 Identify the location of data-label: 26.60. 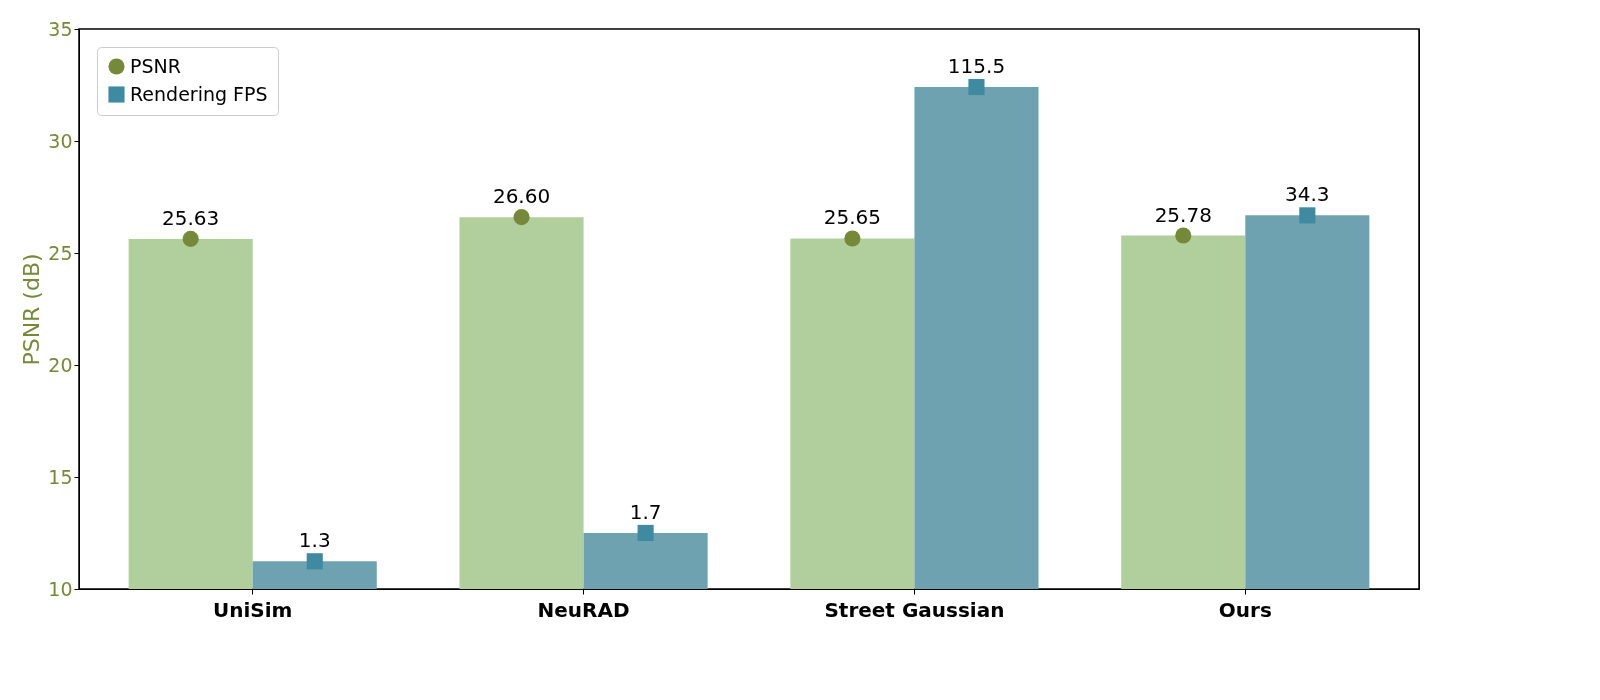
(521, 196).